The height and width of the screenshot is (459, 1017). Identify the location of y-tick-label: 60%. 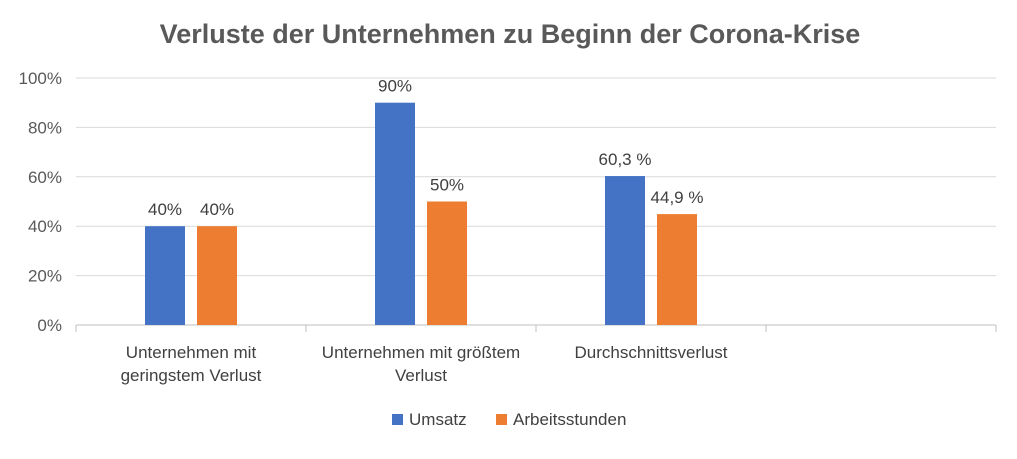
(45, 177).